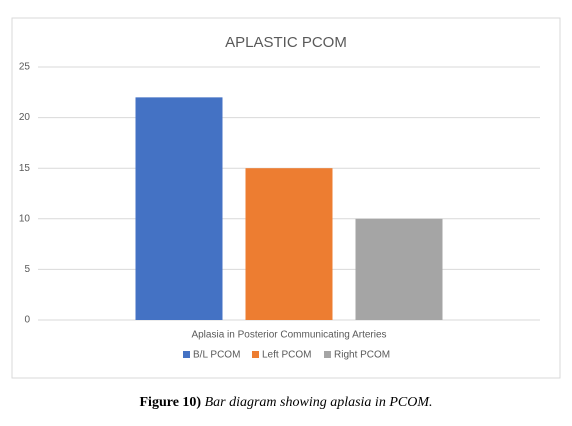 The height and width of the screenshot is (426, 572). What do you see at coordinates (25, 168) in the screenshot?
I see `y-tick-label: 15` at bounding box center [25, 168].